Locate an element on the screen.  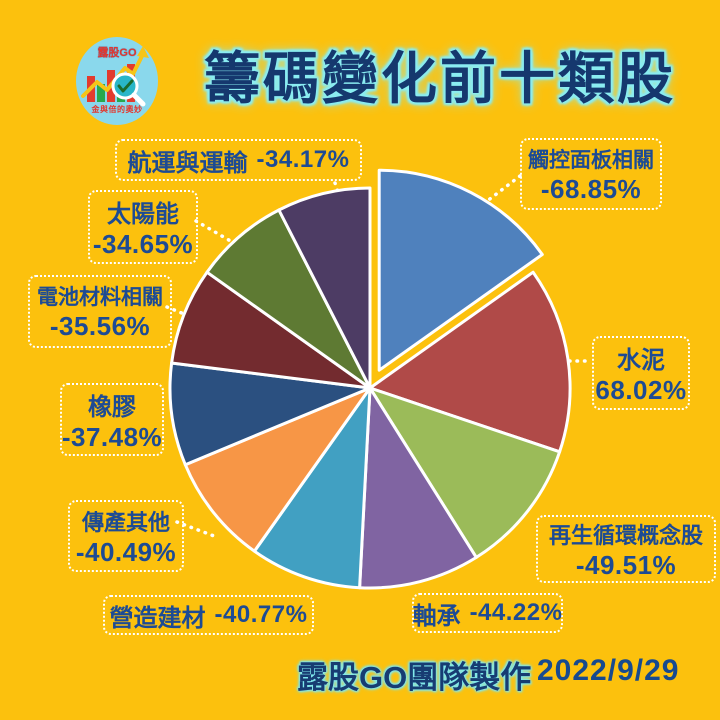
leader-solar is located at coordinates (221, 235).